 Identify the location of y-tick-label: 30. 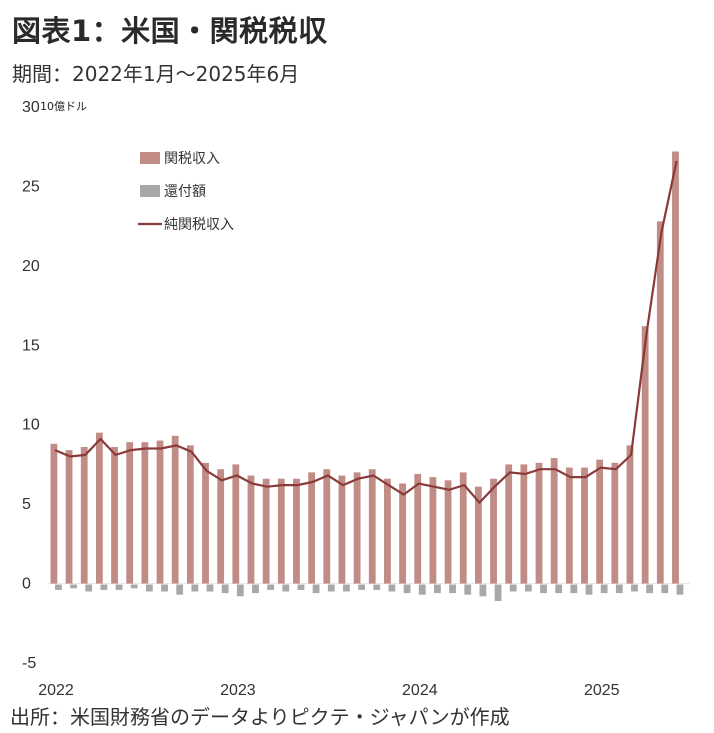
(31, 107).